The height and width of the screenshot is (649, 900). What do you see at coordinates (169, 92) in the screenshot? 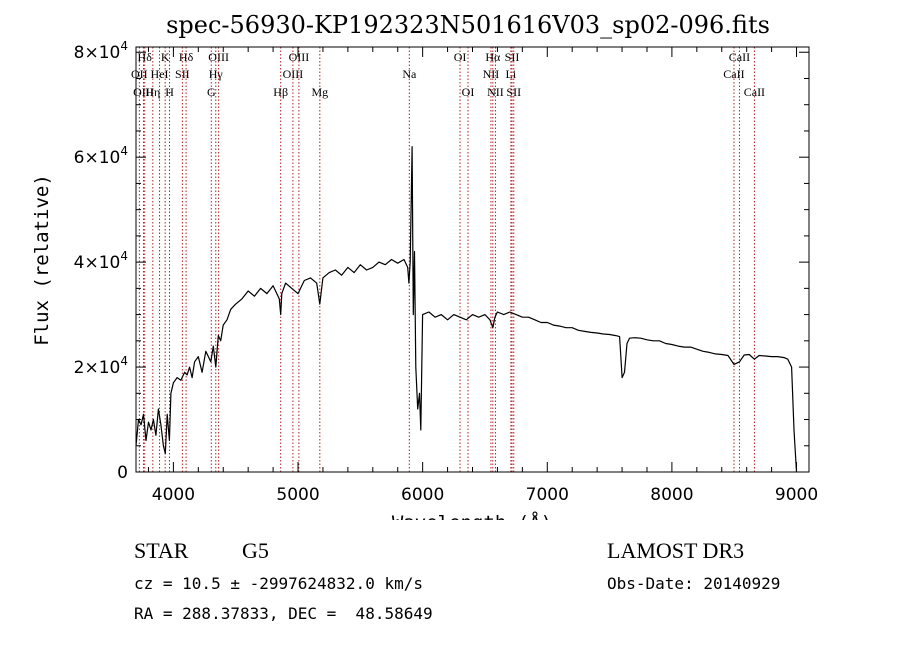
I see `line-label: H` at bounding box center [169, 92].